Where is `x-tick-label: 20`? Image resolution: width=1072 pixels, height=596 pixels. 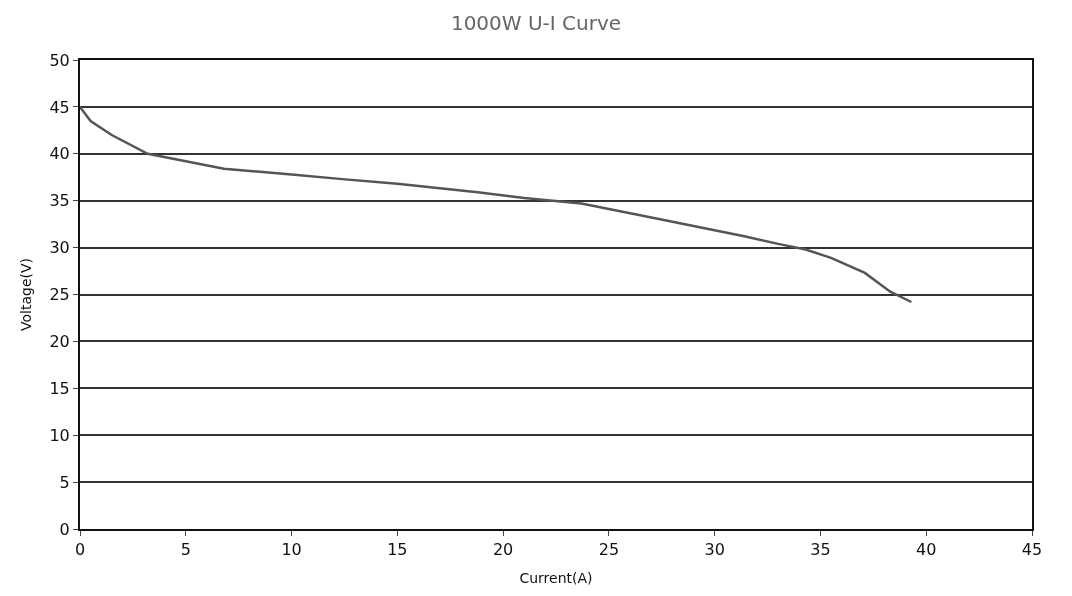 x-tick-label: 20 is located at coordinates (503, 550).